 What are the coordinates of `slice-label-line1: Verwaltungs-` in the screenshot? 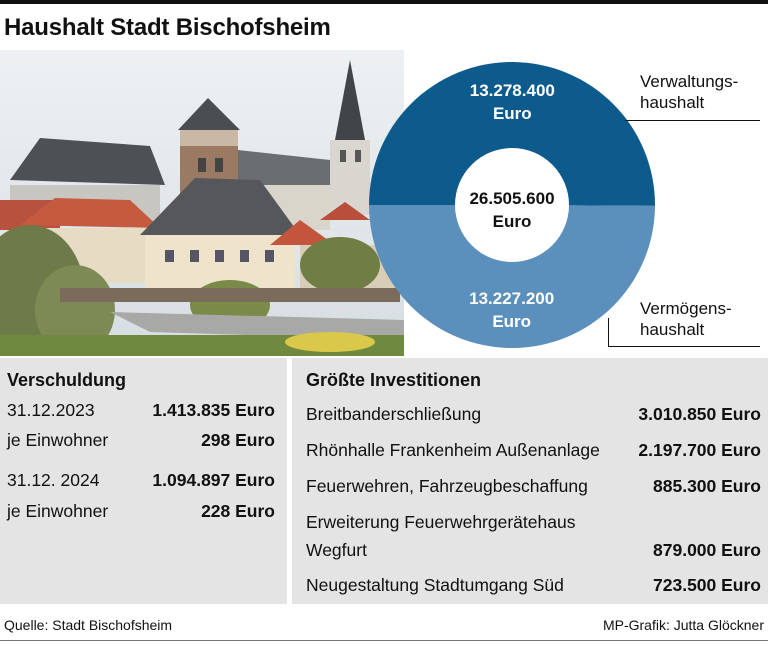 It's located at (689, 81).